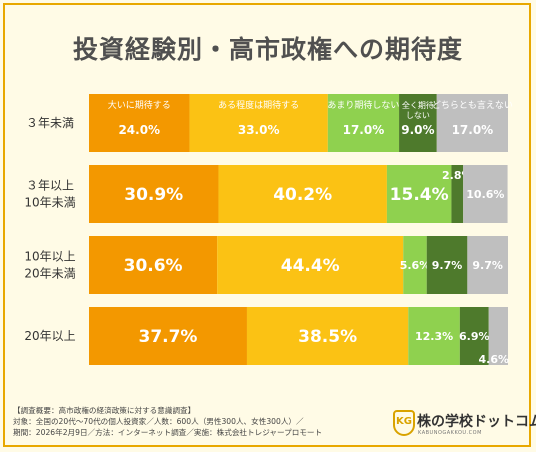 The height and width of the screenshot is (452, 536). I want to click on category-label: 10年以上 20年未満, so click(49, 265).